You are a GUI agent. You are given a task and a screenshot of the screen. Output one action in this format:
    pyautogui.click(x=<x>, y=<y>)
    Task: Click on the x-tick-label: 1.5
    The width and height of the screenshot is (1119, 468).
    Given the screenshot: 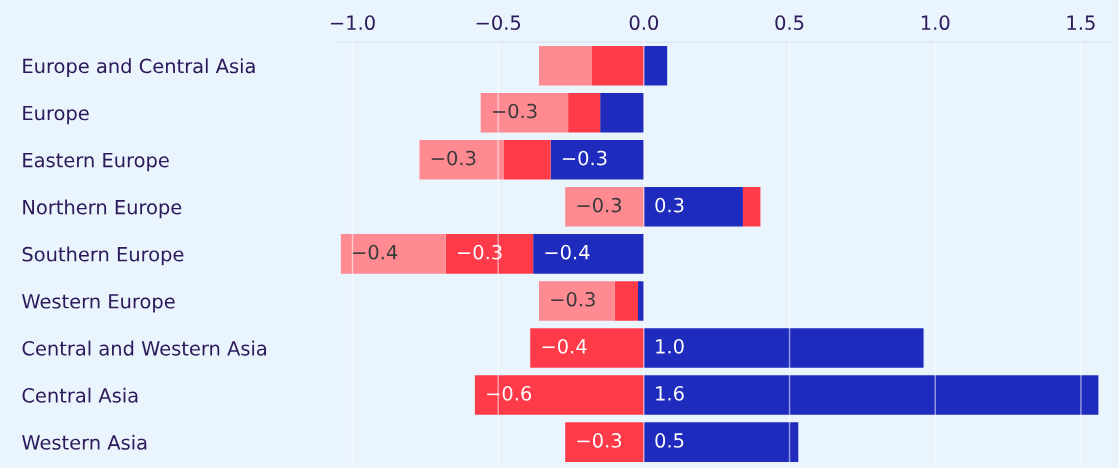 What is the action you would take?
    pyautogui.click(x=1081, y=23)
    